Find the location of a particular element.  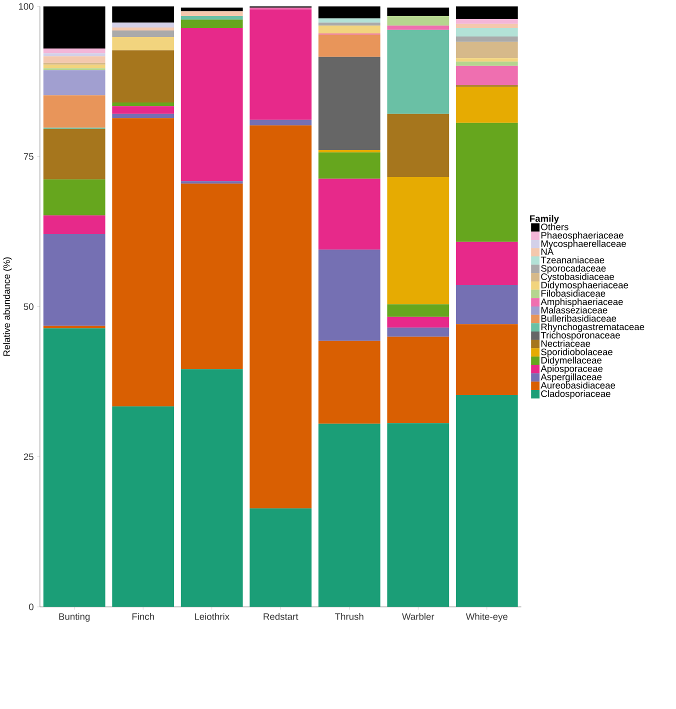

legend-label: Trichosporonaceae is located at coordinates (580, 336).